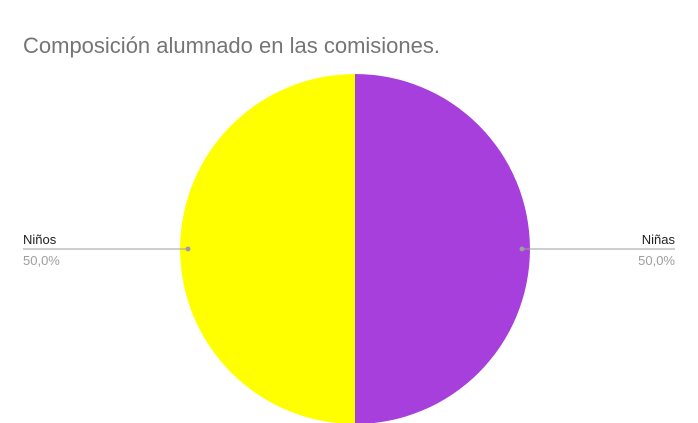 This screenshot has width=698, height=423. Describe the element at coordinates (231, 45) in the screenshot. I see `chart-title: Composición alumnado en las comisiones.` at that location.